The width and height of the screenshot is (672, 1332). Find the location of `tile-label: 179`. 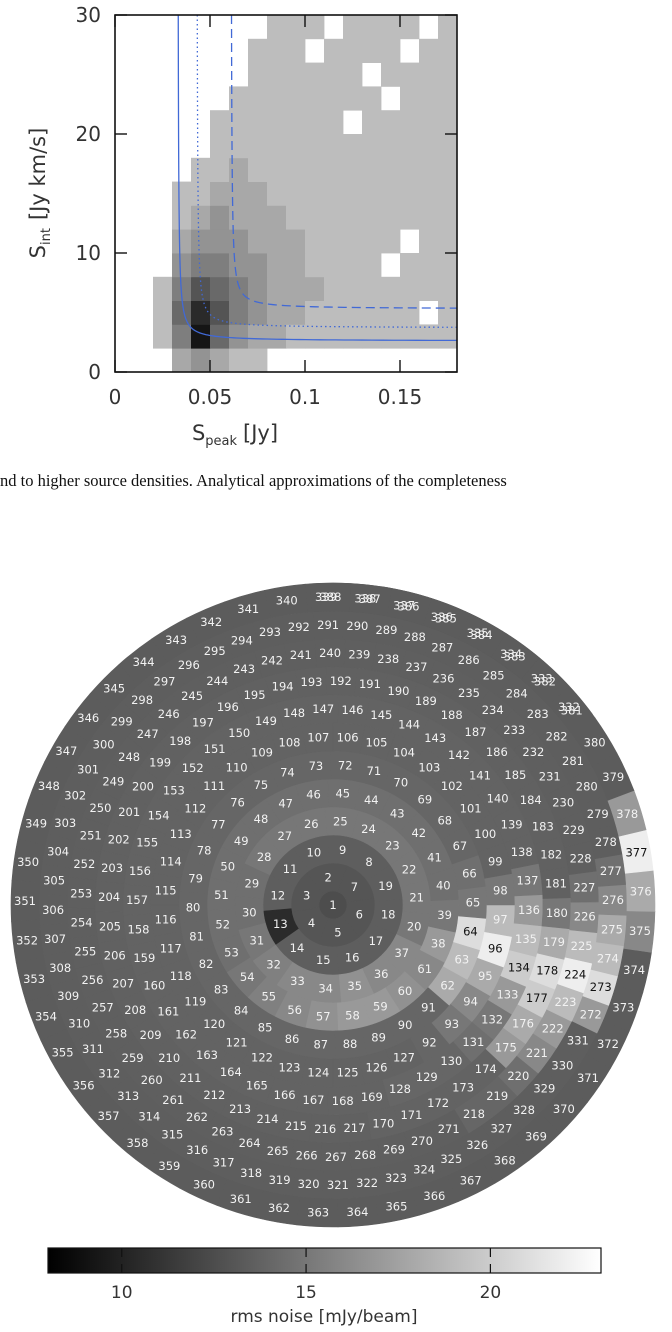

tile-label: 179 is located at coordinates (554, 942).